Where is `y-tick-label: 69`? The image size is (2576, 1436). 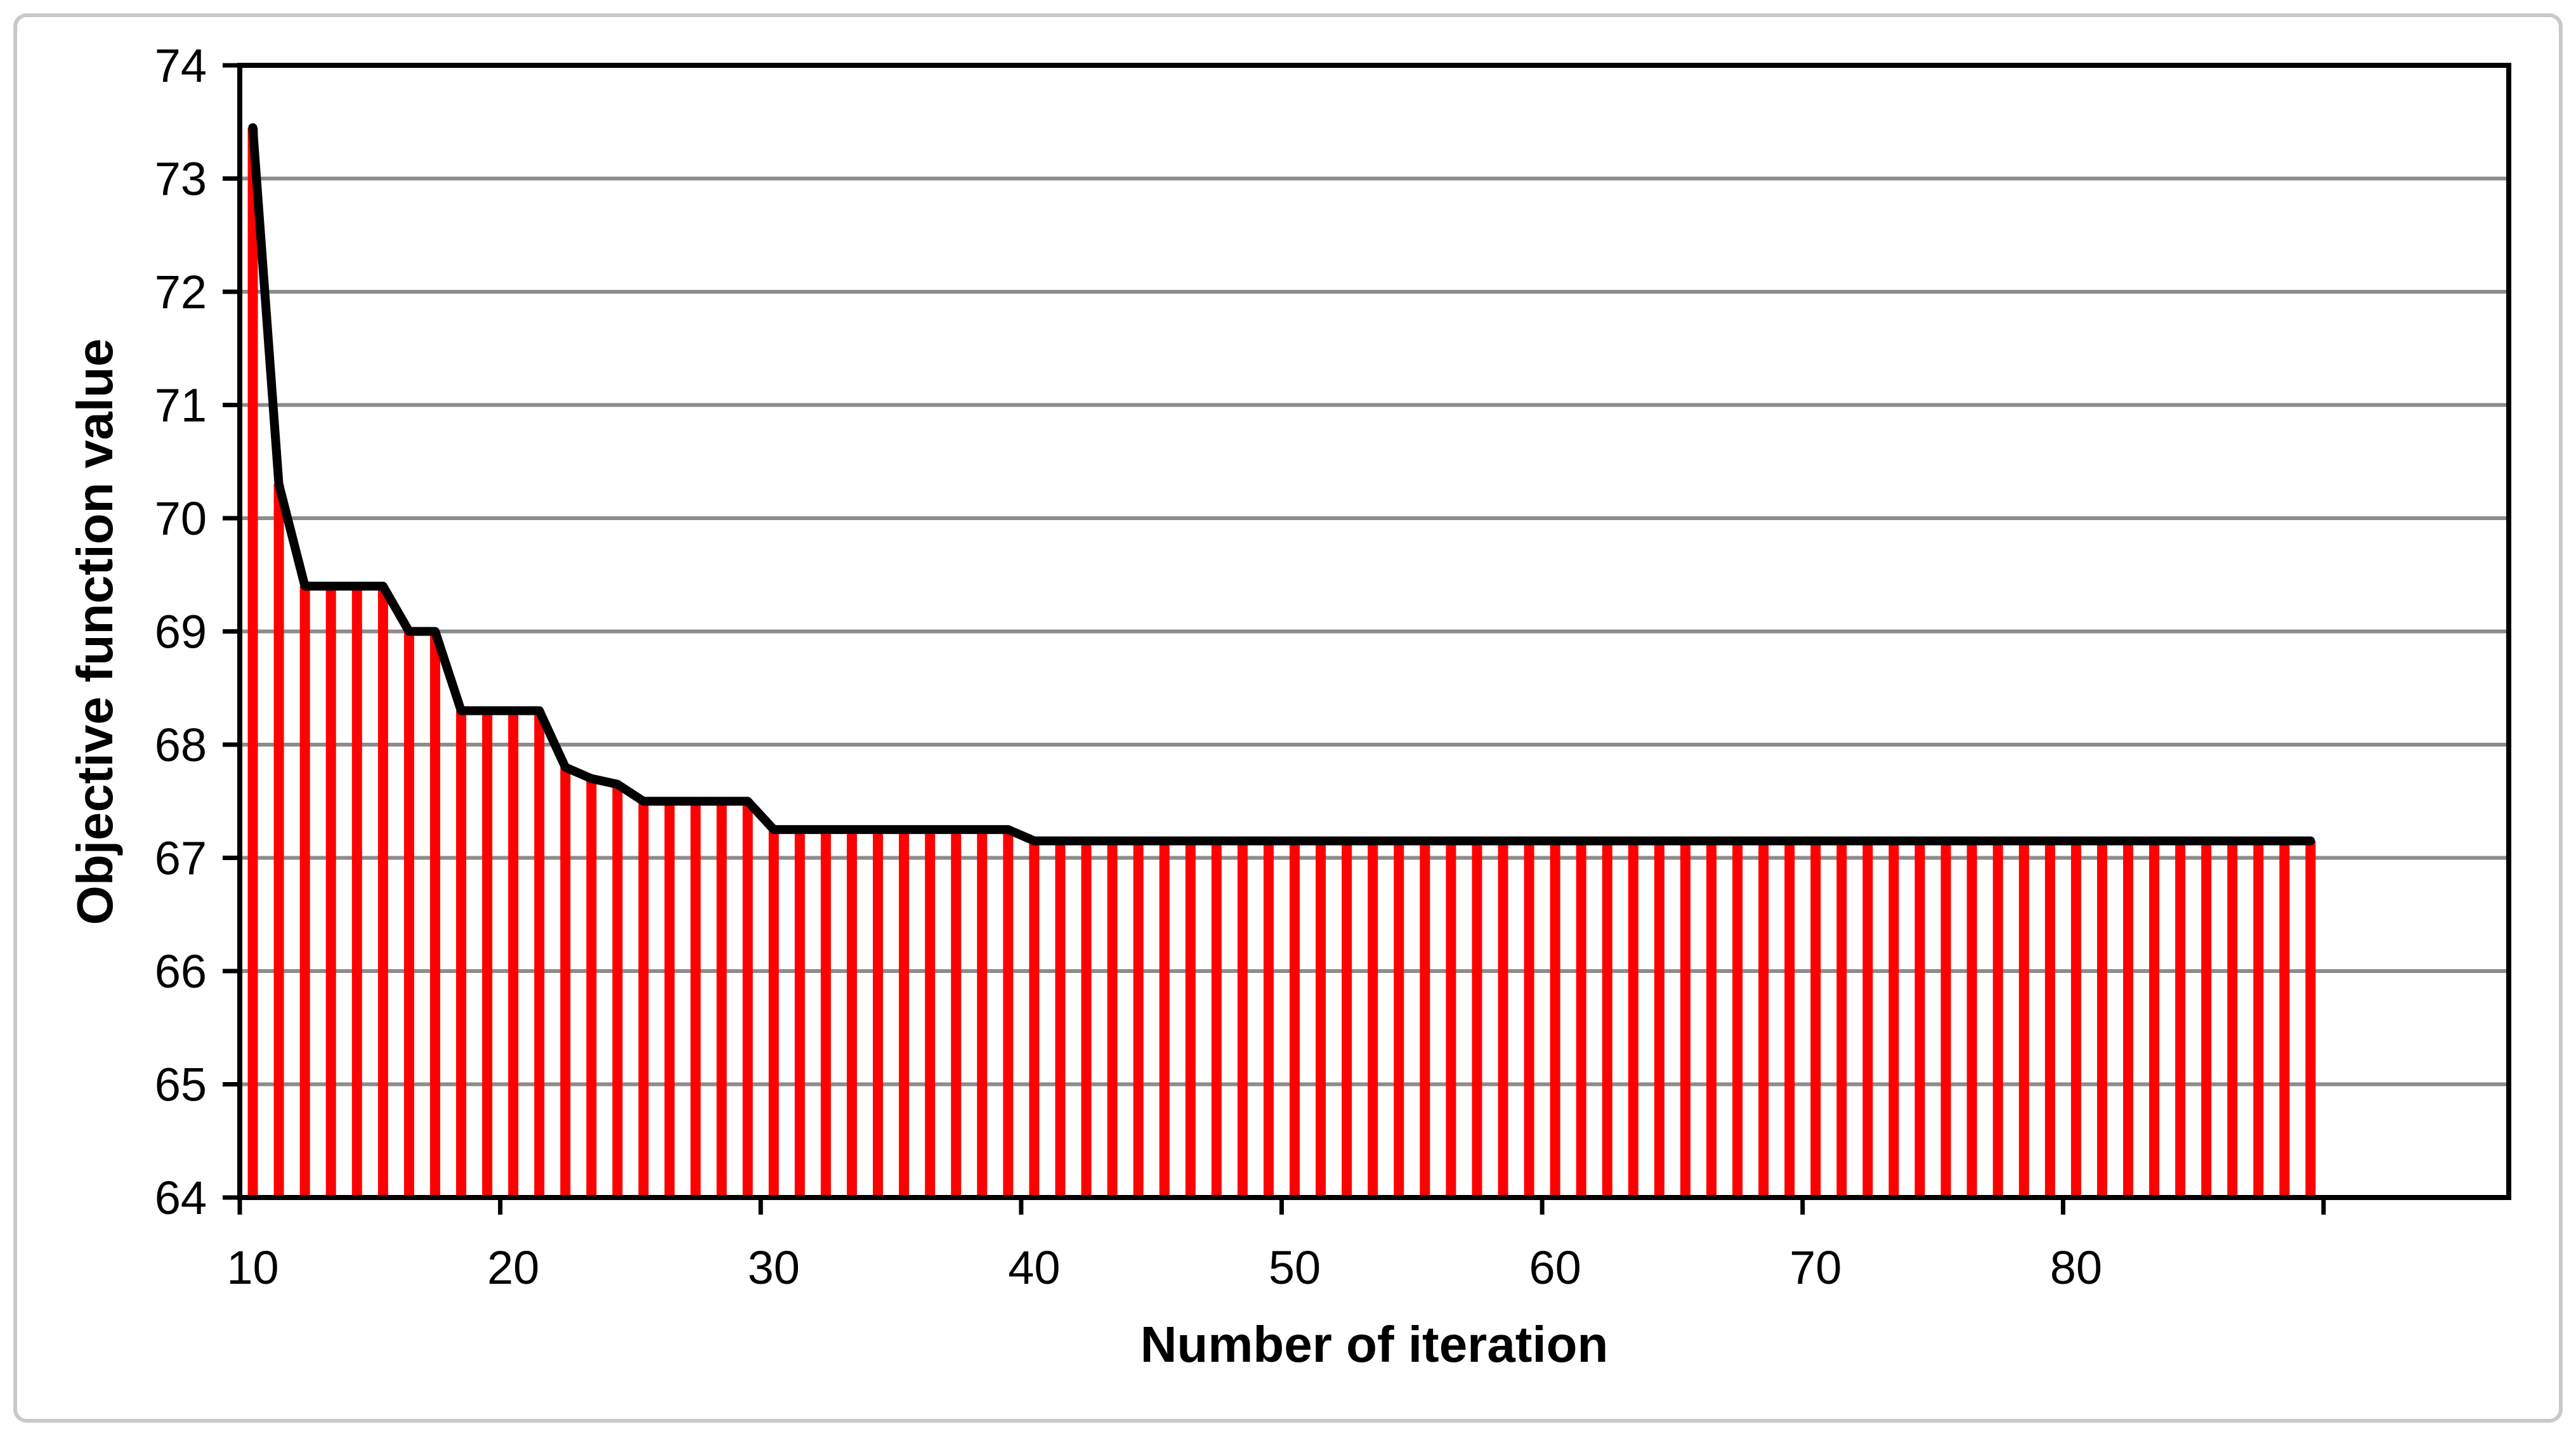
y-tick-label: 69 is located at coordinates (181, 632).